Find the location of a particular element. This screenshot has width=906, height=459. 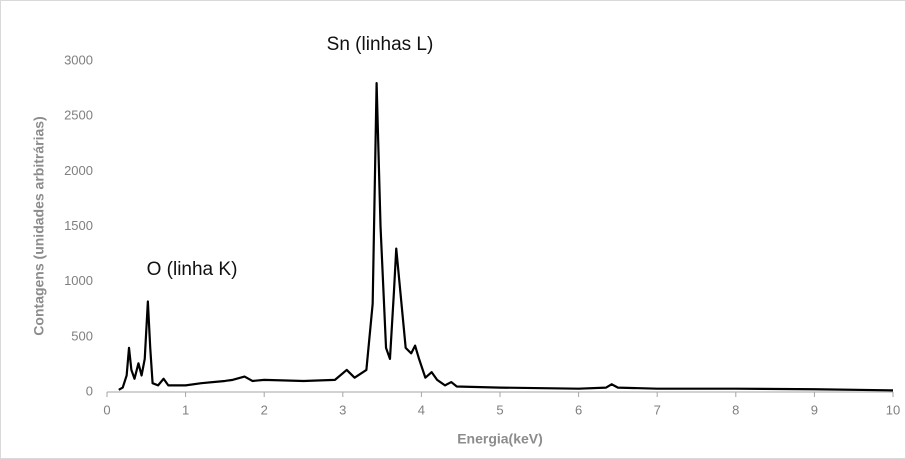

x-tick-label: 9 is located at coordinates (814, 409).